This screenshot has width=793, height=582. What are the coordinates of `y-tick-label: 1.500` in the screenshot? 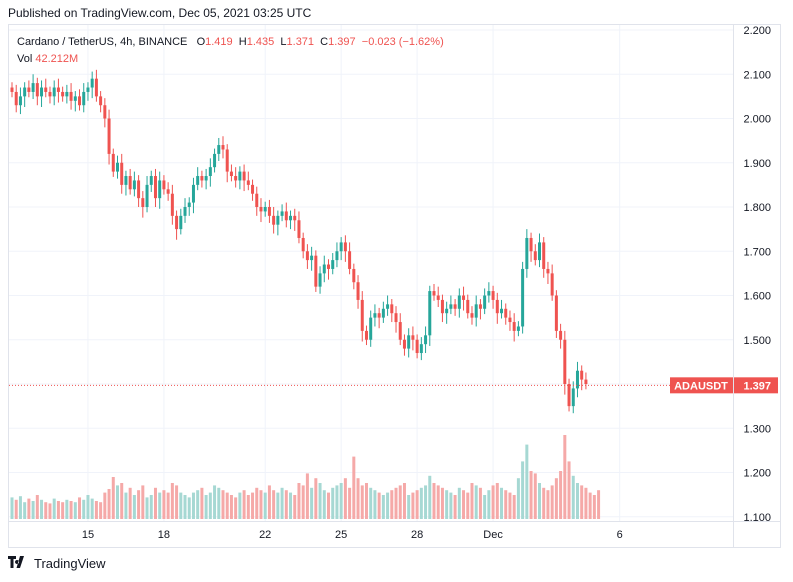 It's located at (757, 341).